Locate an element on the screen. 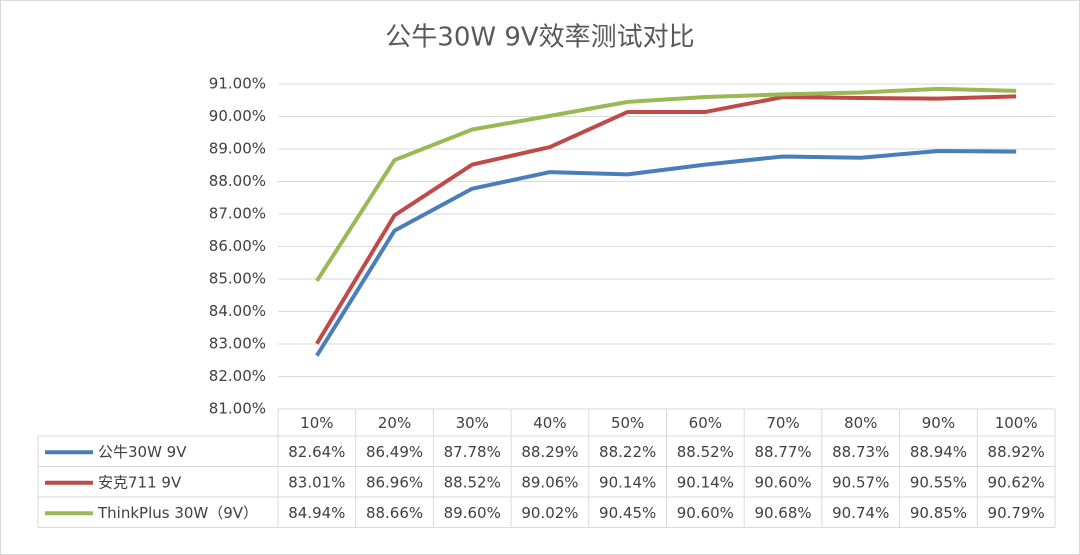 Image resolution: width=1080 pixels, height=555 pixels. table-value: 86.96% is located at coordinates (394, 482).